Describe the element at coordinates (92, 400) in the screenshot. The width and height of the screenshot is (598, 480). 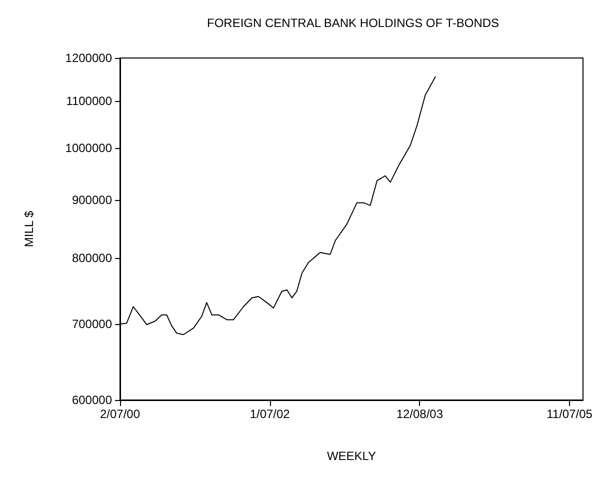
I see `y-tick-label: 600000` at that location.